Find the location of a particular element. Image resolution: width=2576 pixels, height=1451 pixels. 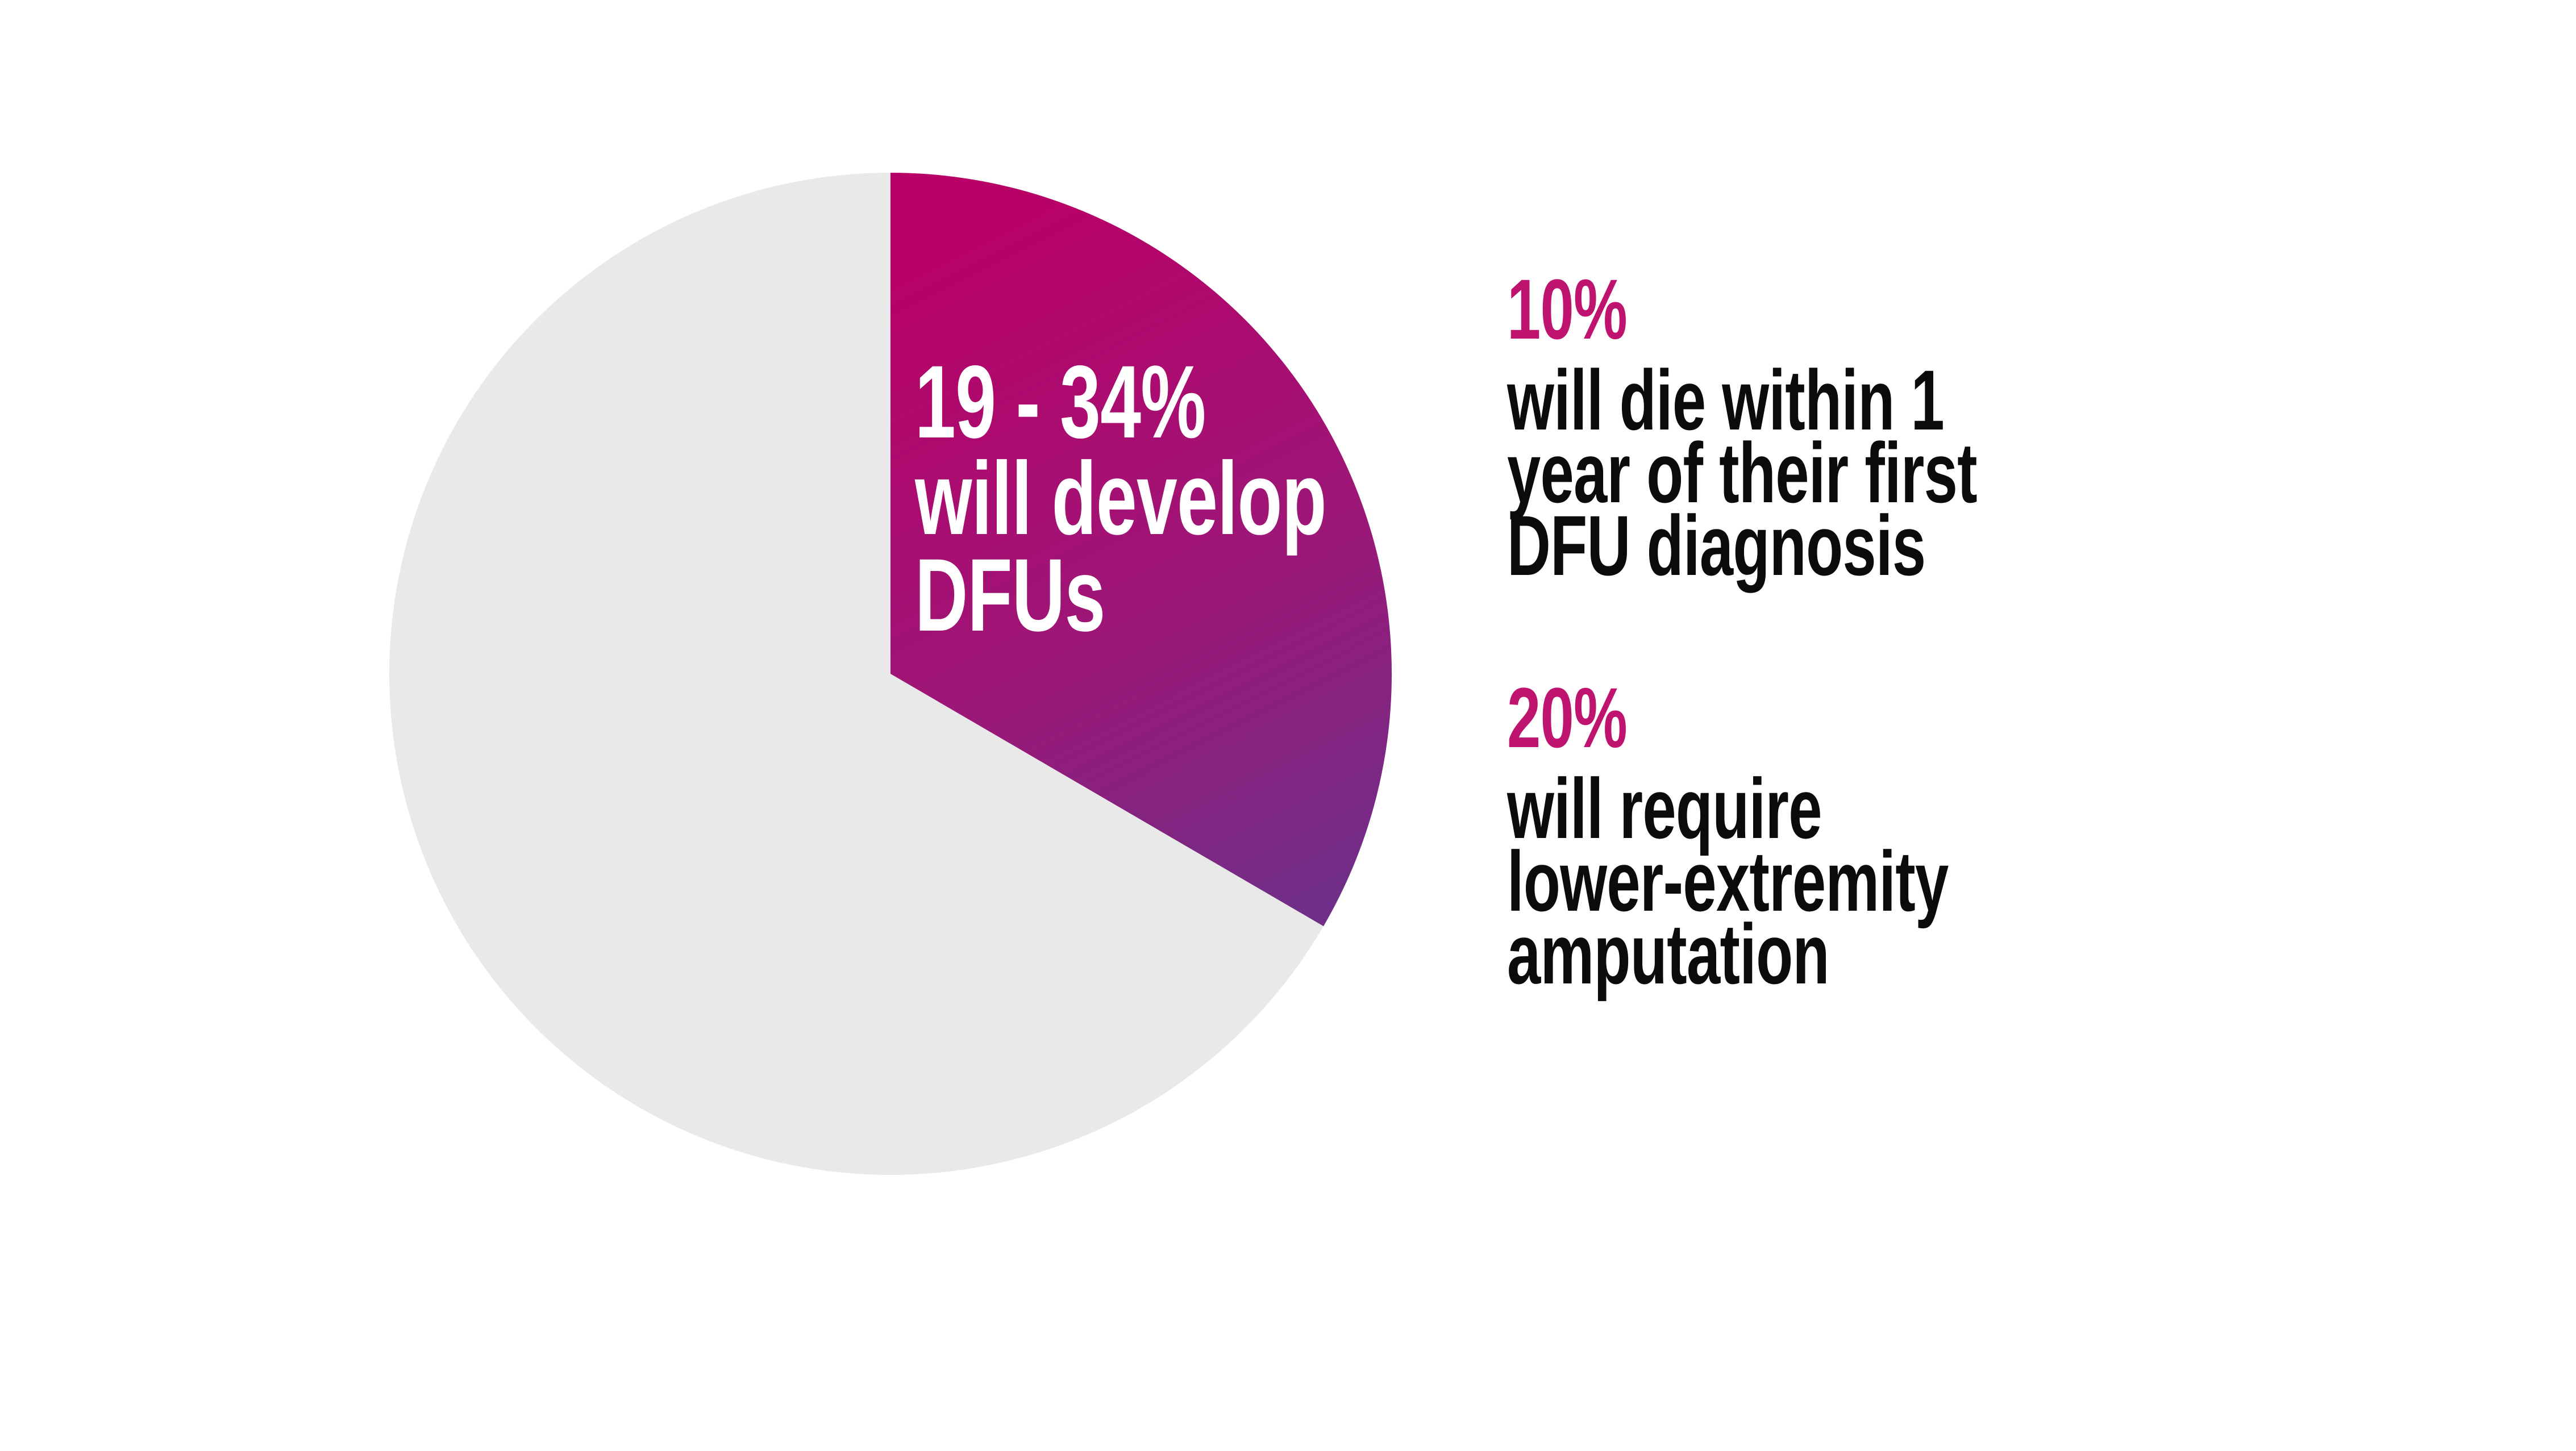

pie-slice-label: 19 - 34% will develop DFUs is located at coordinates (1121, 498).